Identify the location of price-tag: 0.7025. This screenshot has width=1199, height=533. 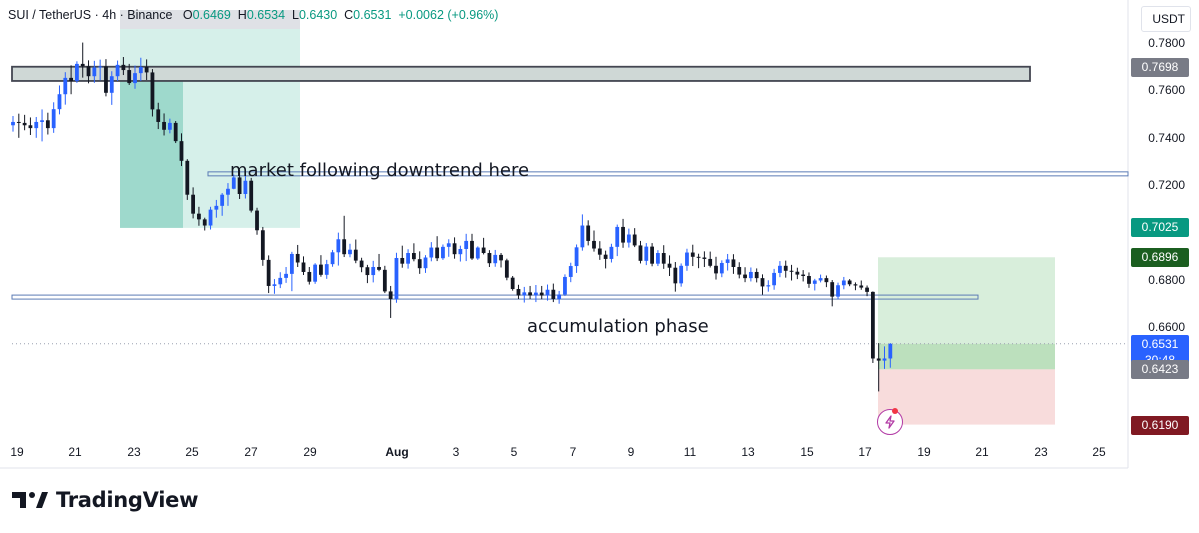
(1160, 227).